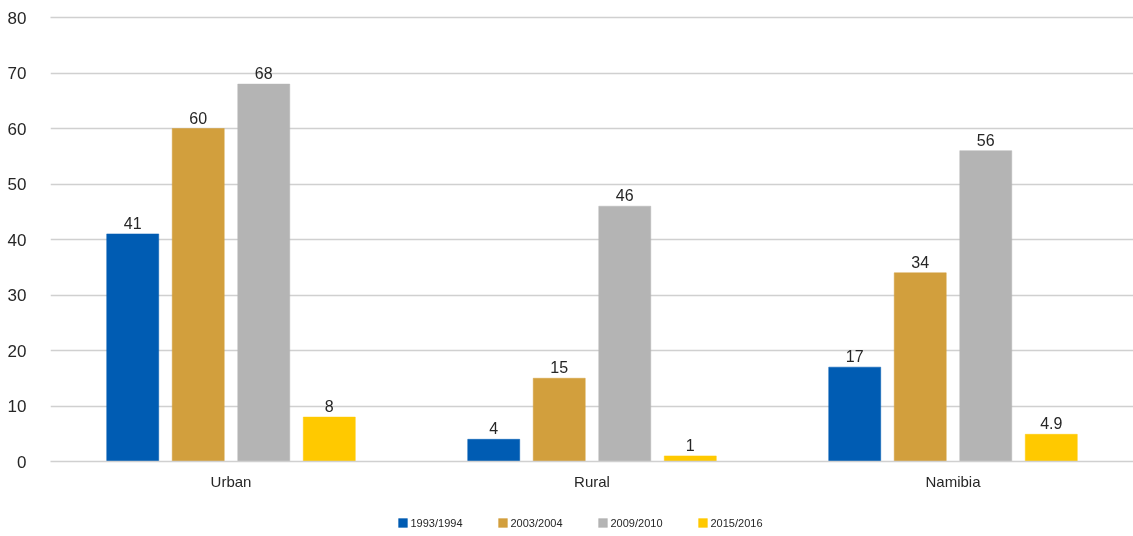  What do you see at coordinates (17, 129) in the screenshot?
I see `y-tick-label: 60` at bounding box center [17, 129].